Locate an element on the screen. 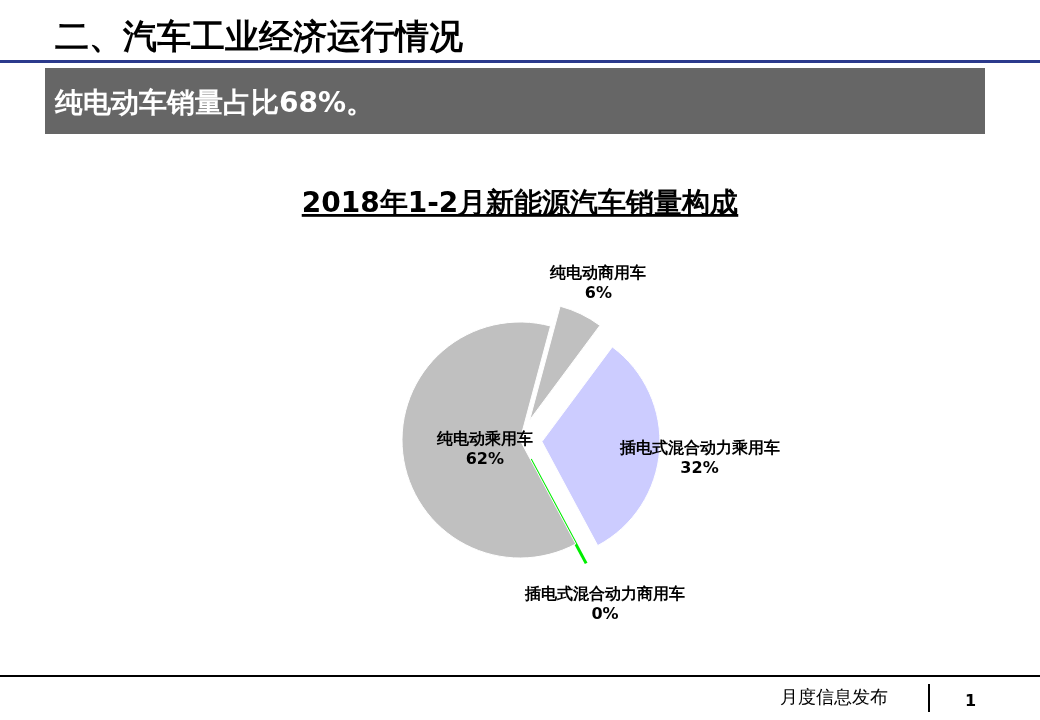 Image resolution: width=1040 pixels, height=720 pixels. chart-title: 2018年1-2月新能源汽车销量构成 is located at coordinates (520, 202).